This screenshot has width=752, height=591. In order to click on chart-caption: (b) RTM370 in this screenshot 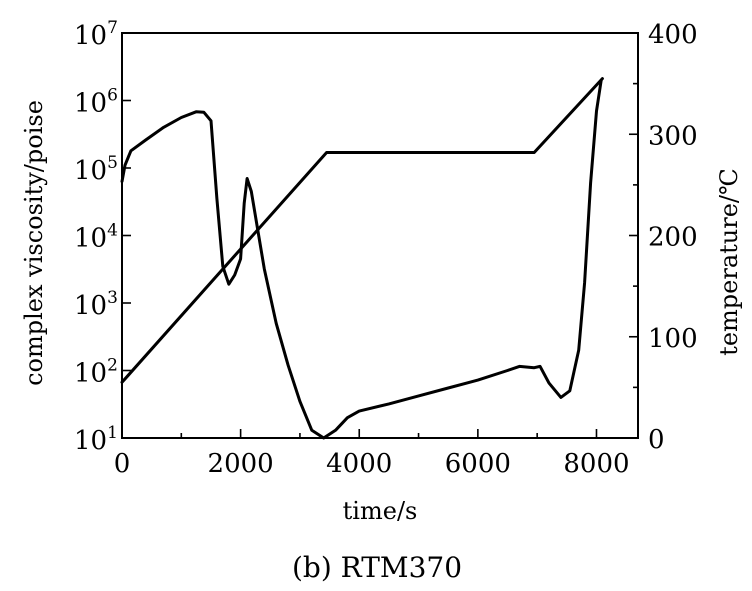, I will do `click(377, 567)`.